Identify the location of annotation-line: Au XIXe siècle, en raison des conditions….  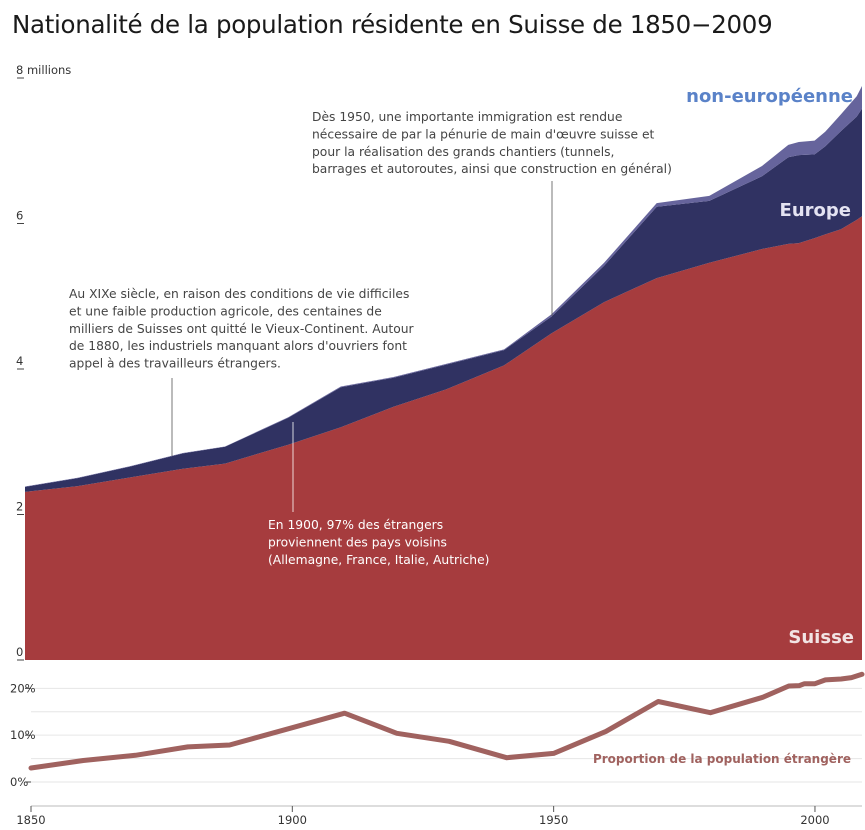
(239, 294).